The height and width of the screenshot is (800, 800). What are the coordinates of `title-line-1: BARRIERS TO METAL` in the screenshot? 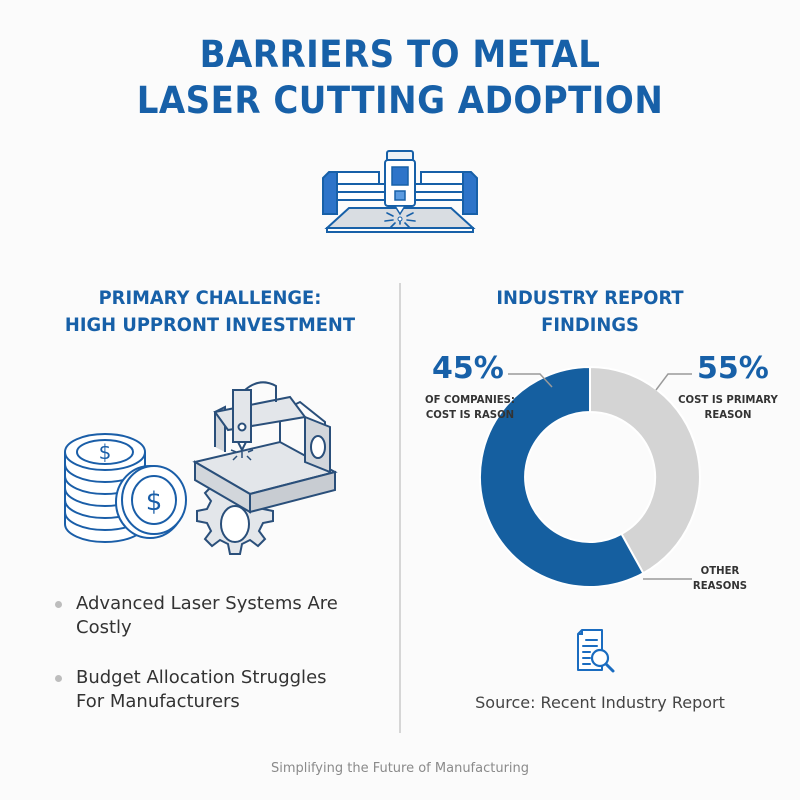 It's located at (400, 54).